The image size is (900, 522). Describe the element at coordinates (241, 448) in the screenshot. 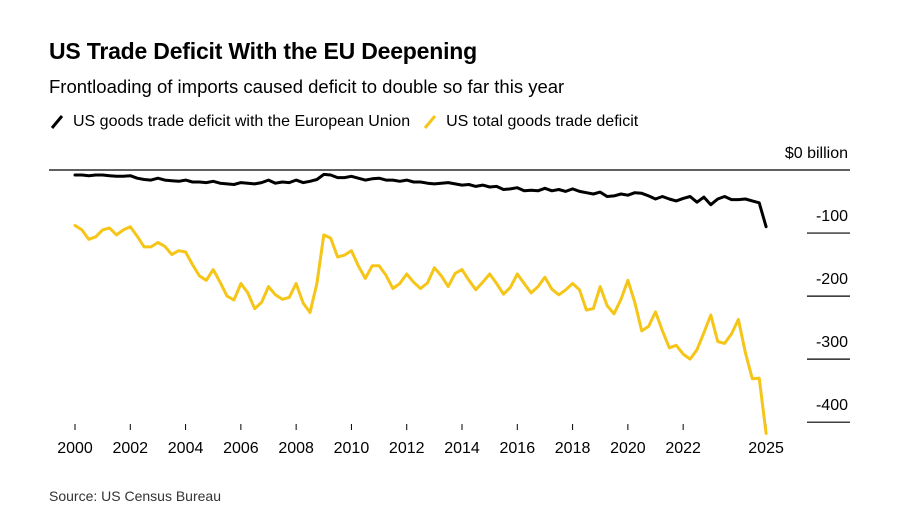

I see `x-tick-label-3: 2006` at that location.